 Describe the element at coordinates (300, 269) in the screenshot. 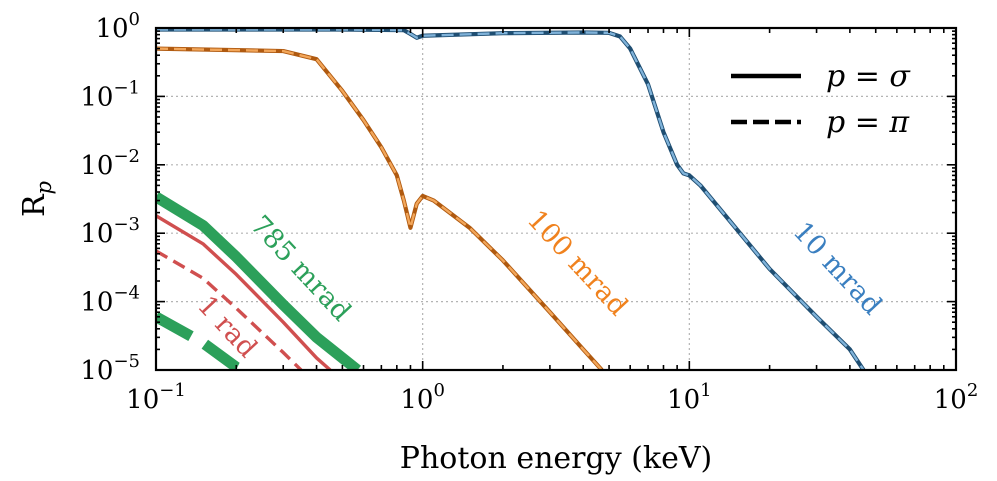

I see `curve-annotation: 785 mrad` at that location.